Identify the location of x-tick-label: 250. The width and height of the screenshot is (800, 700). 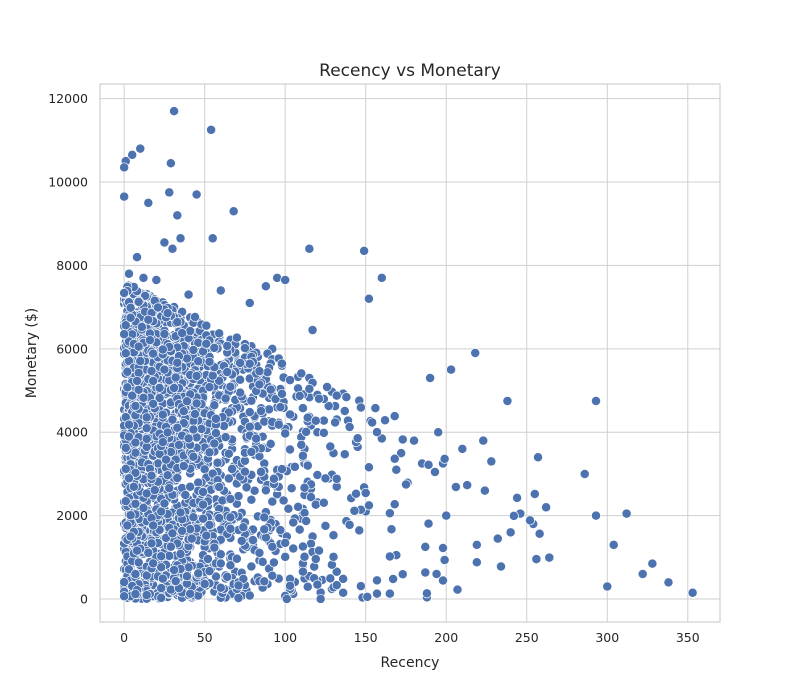
(527, 637).